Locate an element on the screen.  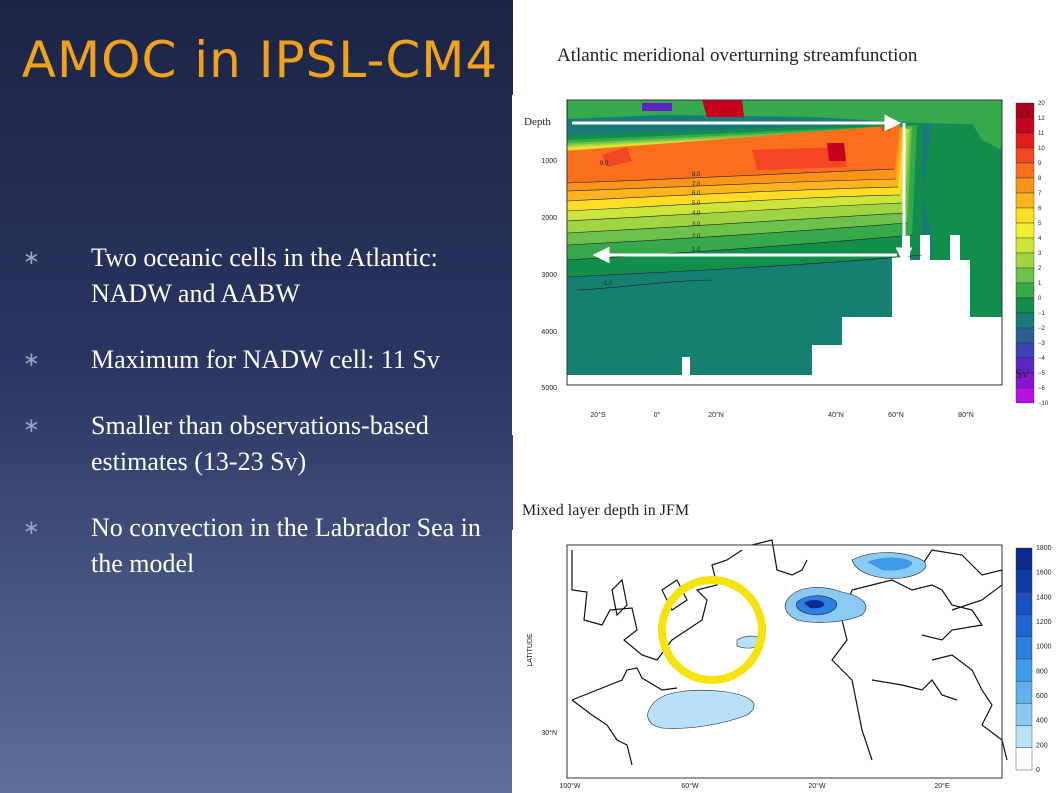
amoc-y-axis: 1000 2000 3000 4000 5000 is located at coordinates (549, 275).